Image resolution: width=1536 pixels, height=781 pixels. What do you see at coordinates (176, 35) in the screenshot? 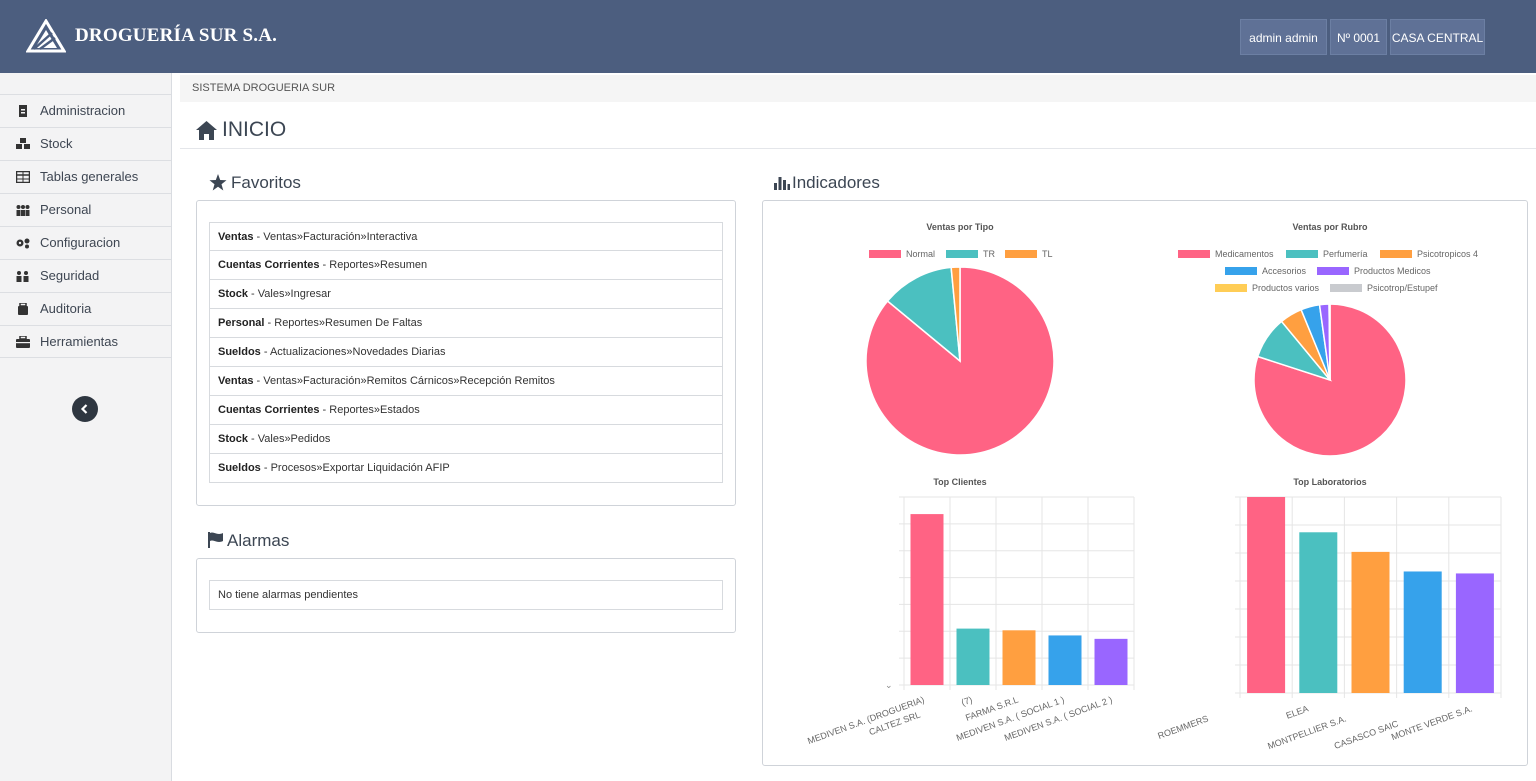
I see `brand-name: DROGUERÍA SUR S.A.` at bounding box center [176, 35].